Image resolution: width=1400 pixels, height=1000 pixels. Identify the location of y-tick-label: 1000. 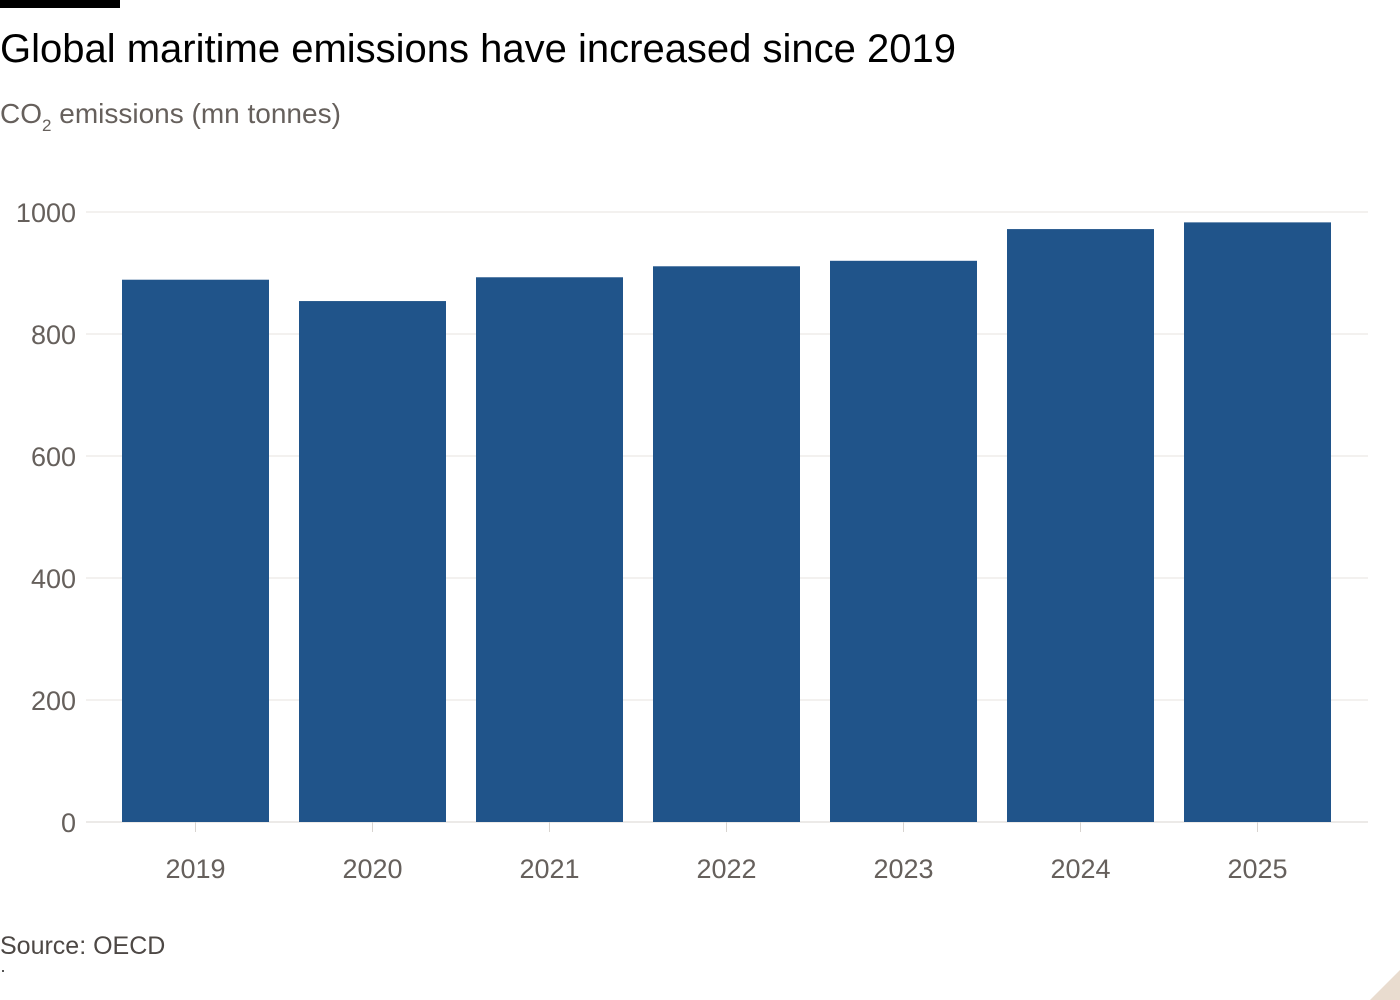
(46, 213).